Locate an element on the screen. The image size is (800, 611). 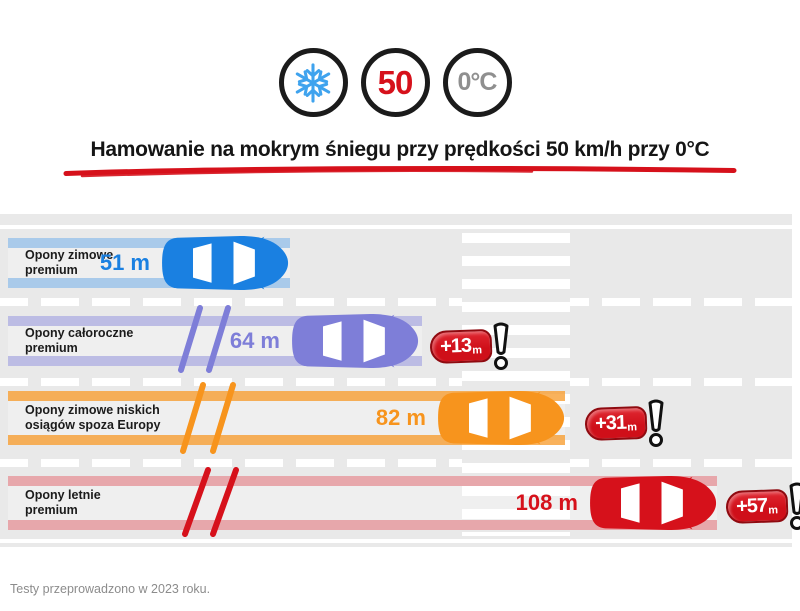
tire-type-label: Opony zimowe premium is located at coordinates (69, 262).